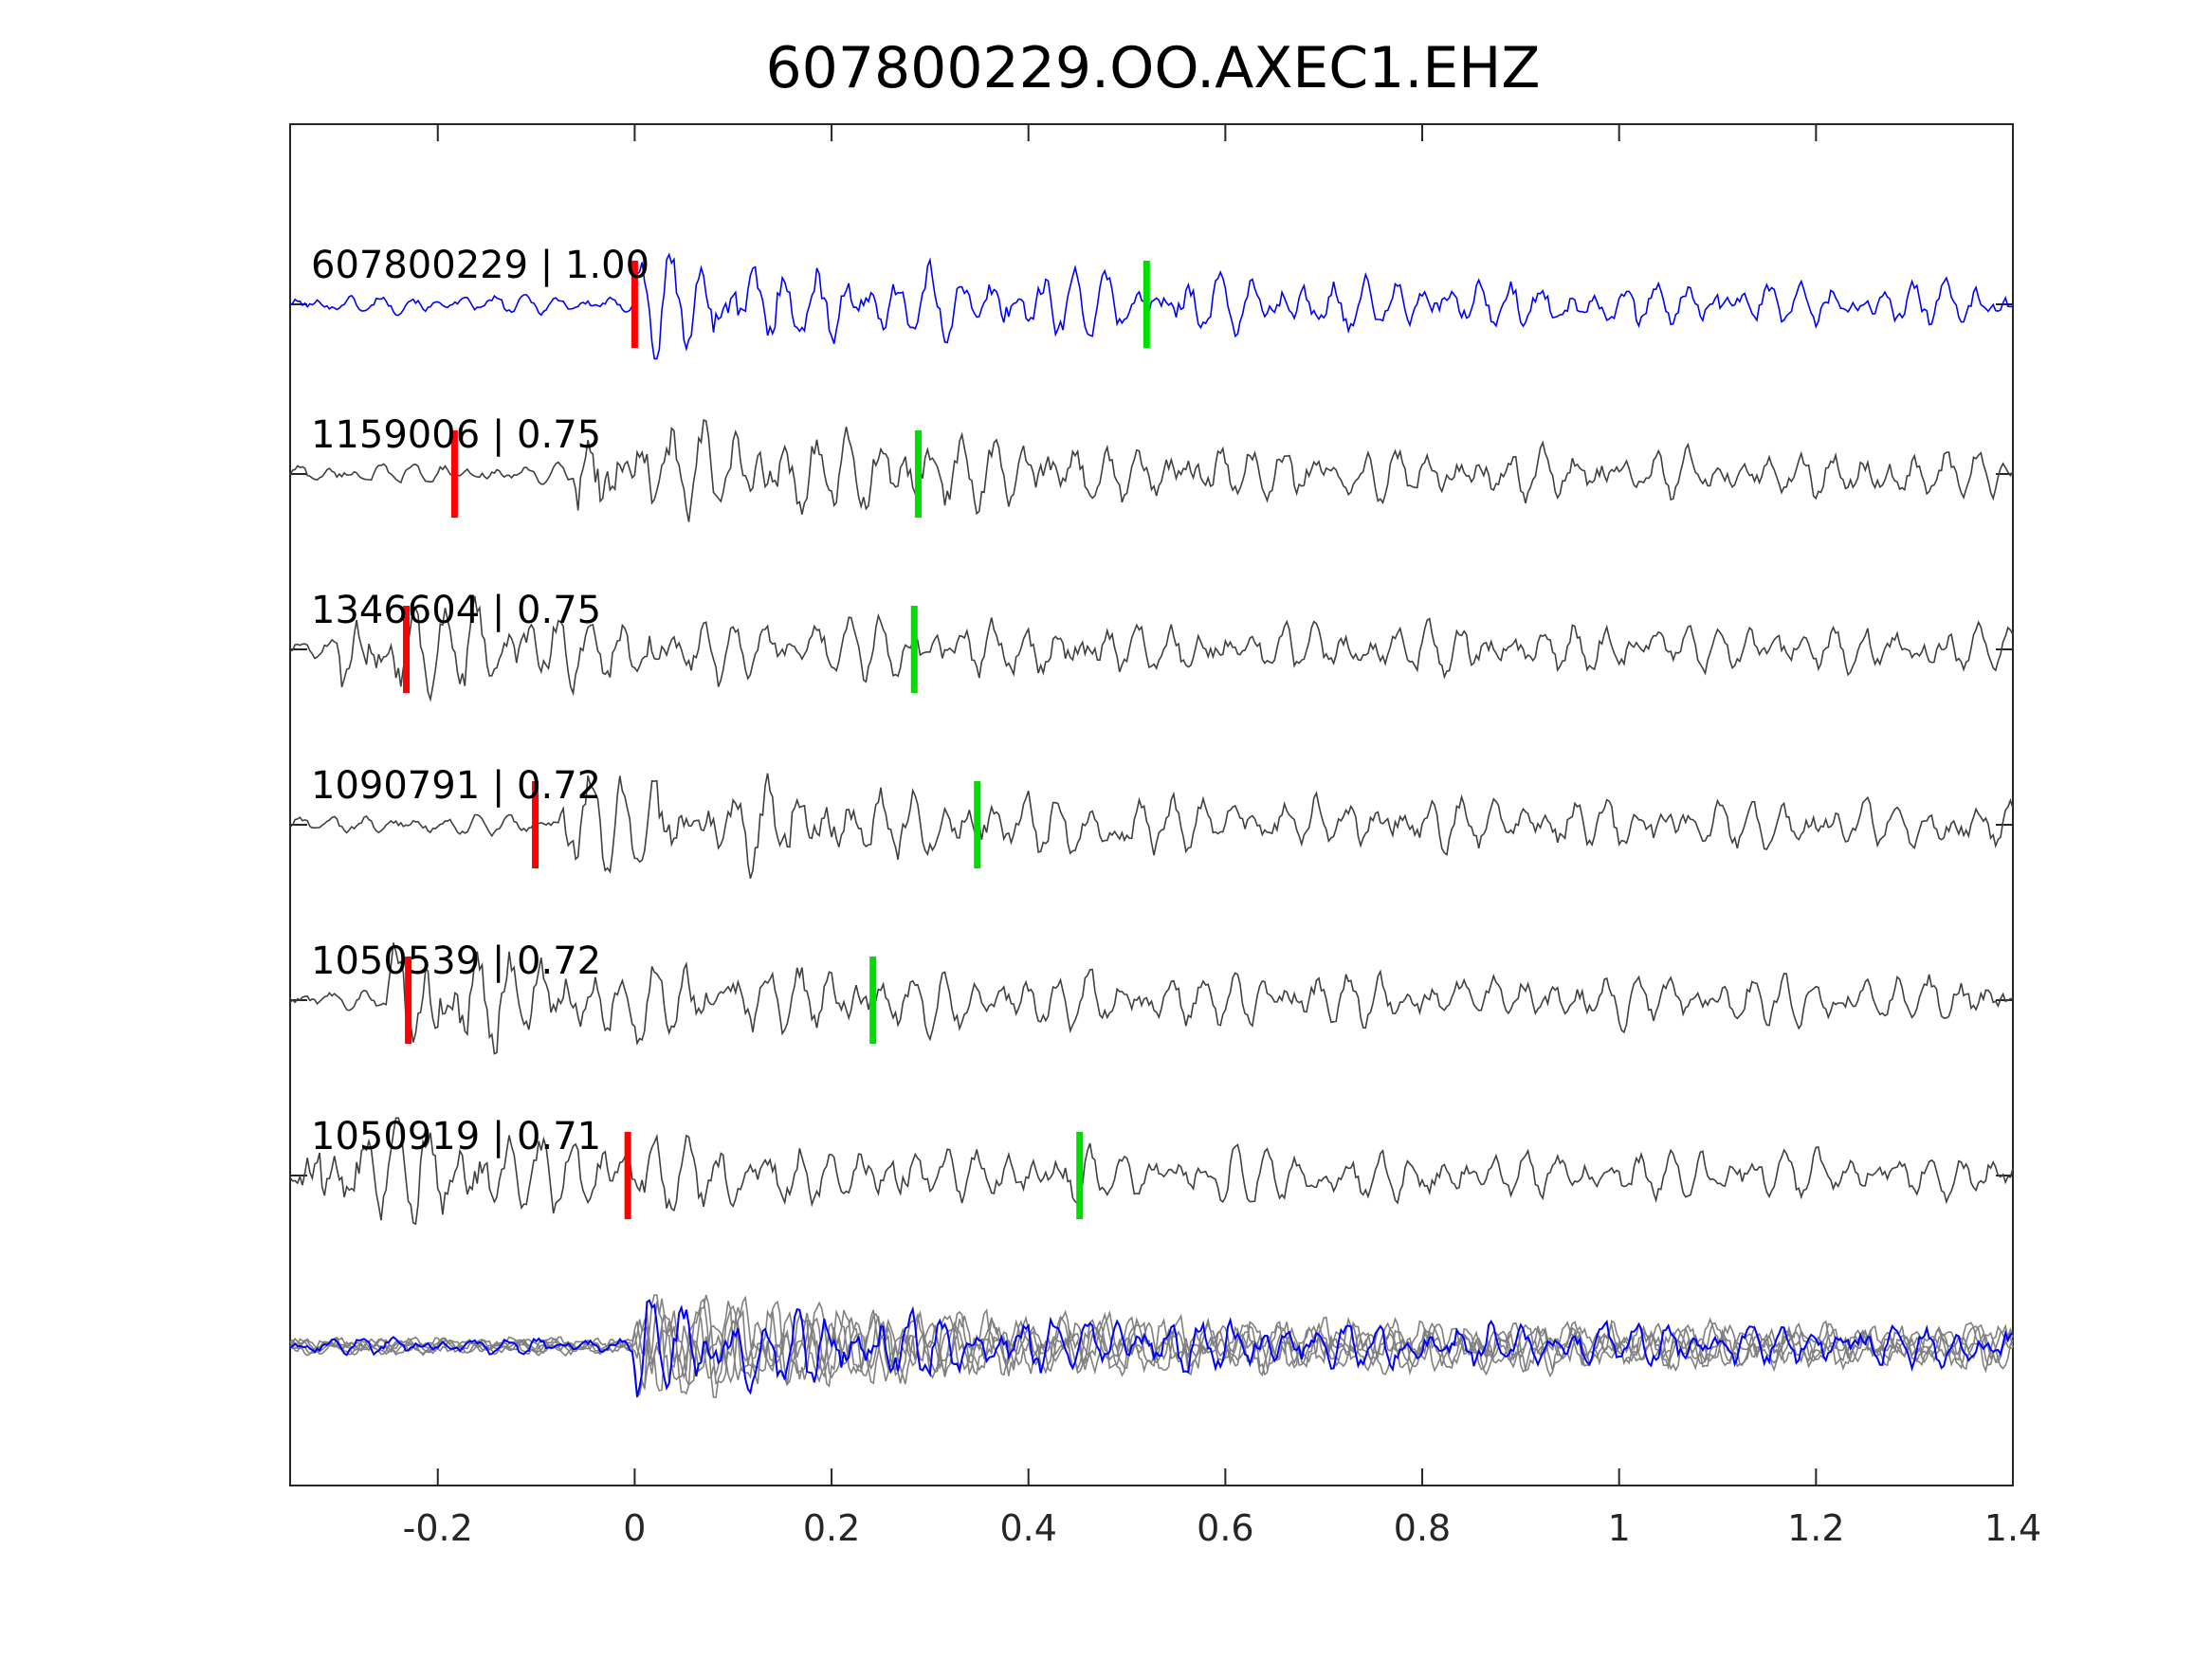 The image size is (2212, 1659). Describe the element at coordinates (456, 610) in the screenshot. I see `trace-label-1346604: 1346604 | 0.75` at that location.